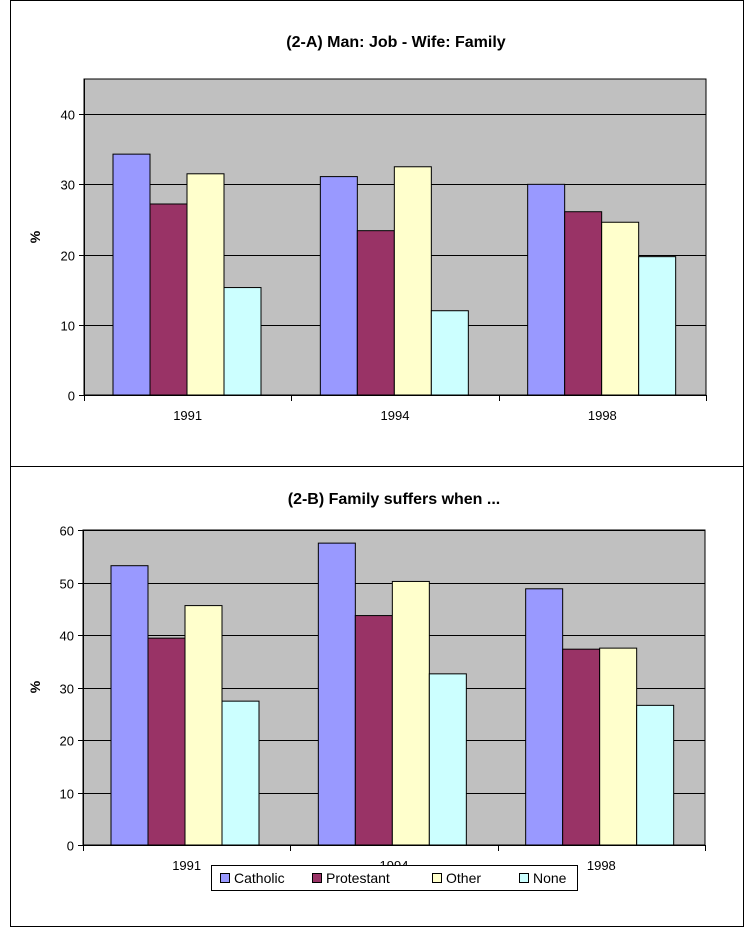  Describe the element at coordinates (447, 759) in the screenshot. I see `chart-2b-bar-none-1994` at that location.